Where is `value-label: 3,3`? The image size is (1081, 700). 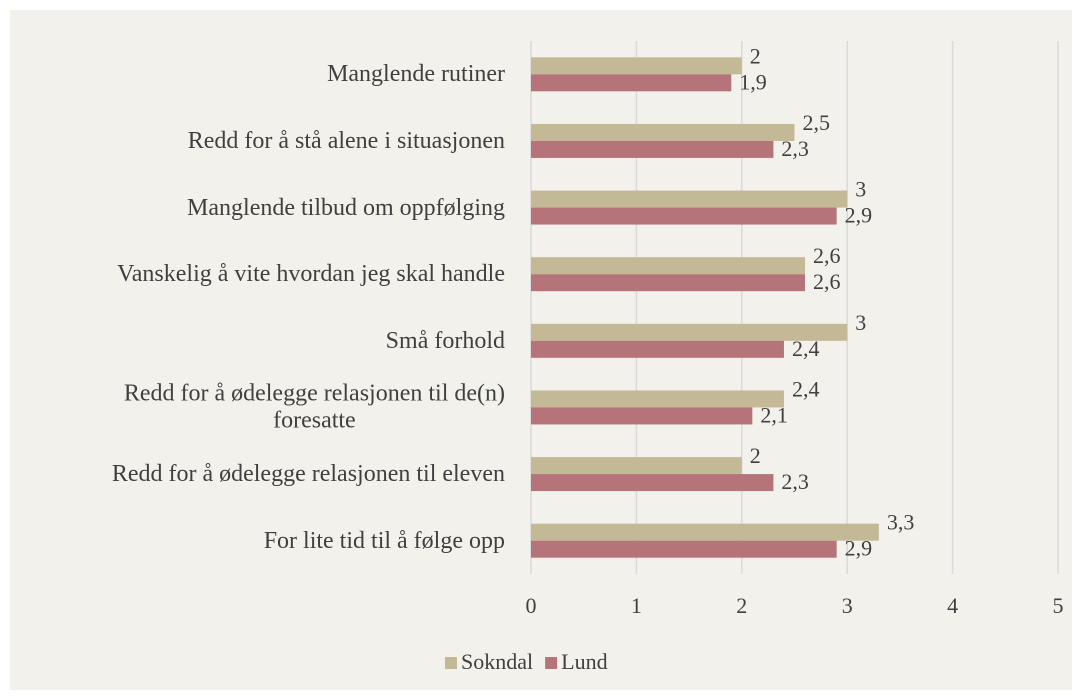
value-label: 3,3 is located at coordinates (901, 522).